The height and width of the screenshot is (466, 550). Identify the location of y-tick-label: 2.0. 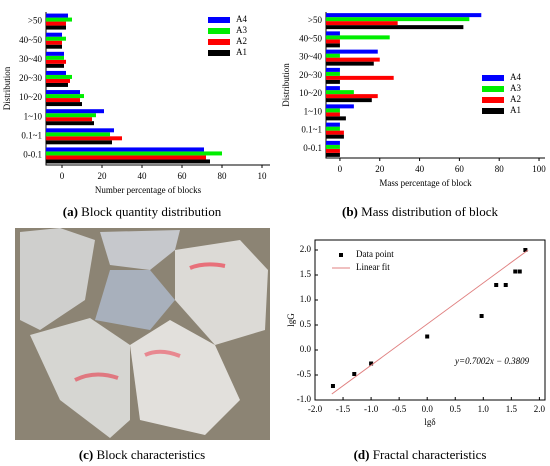
(306, 249).